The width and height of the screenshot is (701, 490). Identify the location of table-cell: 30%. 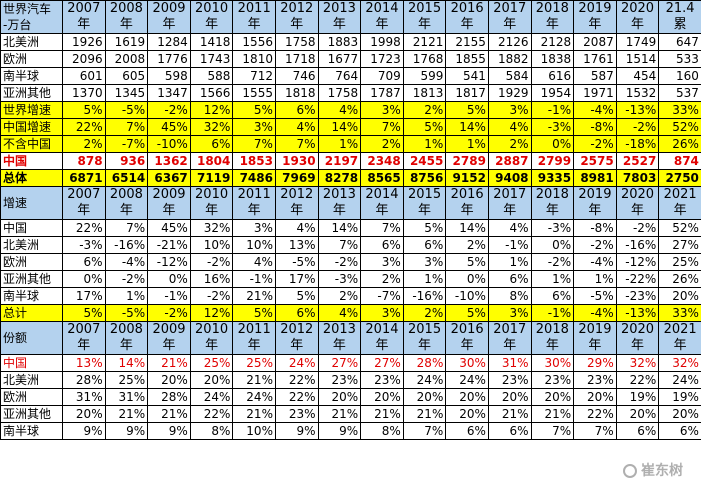
(552, 363).